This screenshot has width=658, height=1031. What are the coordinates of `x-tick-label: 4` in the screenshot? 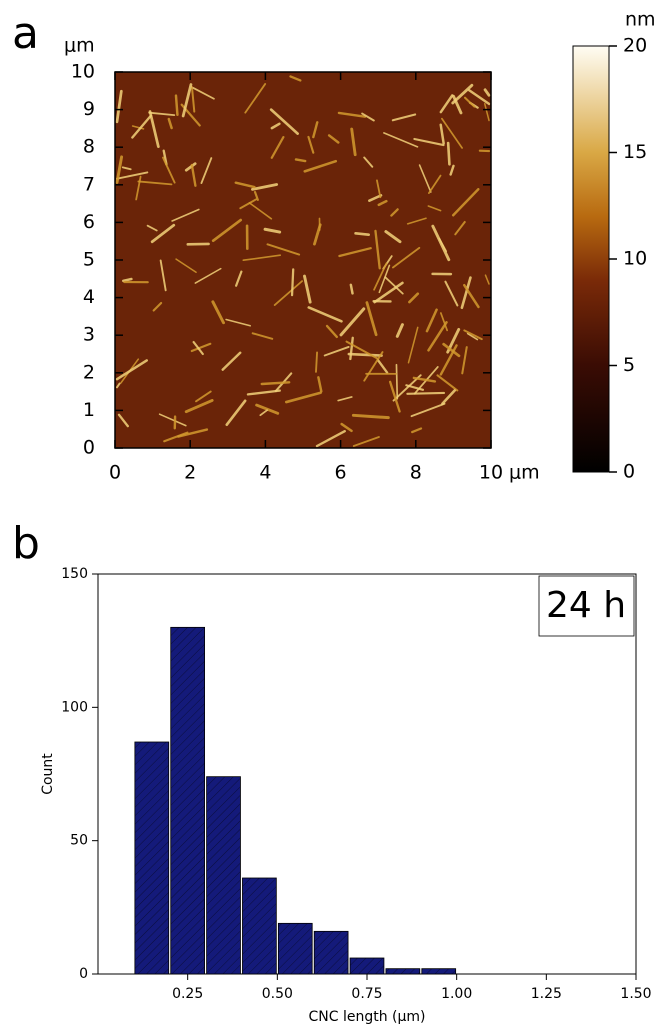 It's located at (265, 473).